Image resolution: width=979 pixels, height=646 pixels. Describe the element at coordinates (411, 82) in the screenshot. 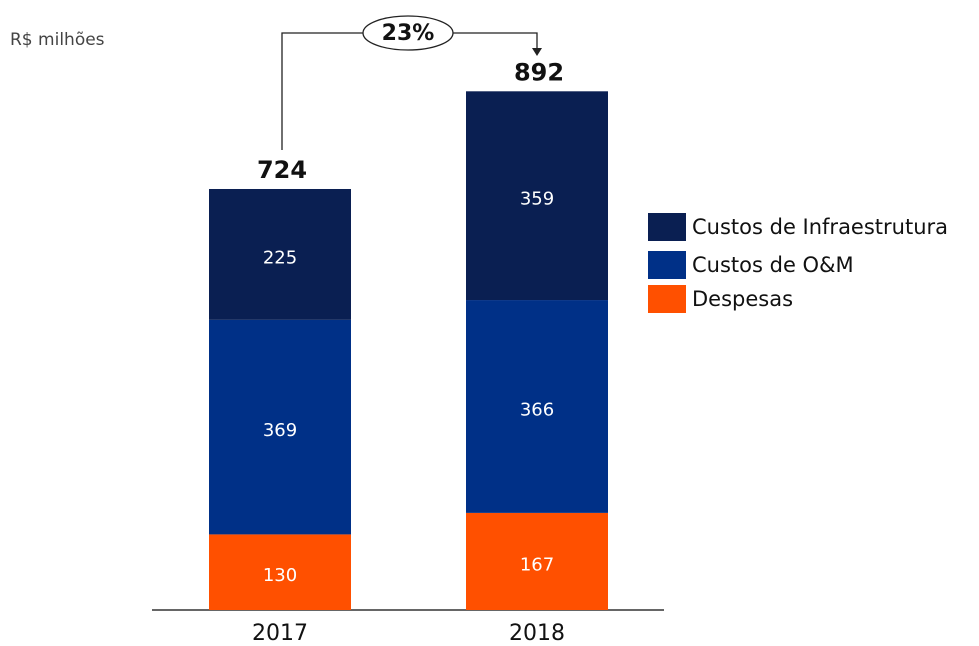

I see `growth-annotation: 23%` at that location.